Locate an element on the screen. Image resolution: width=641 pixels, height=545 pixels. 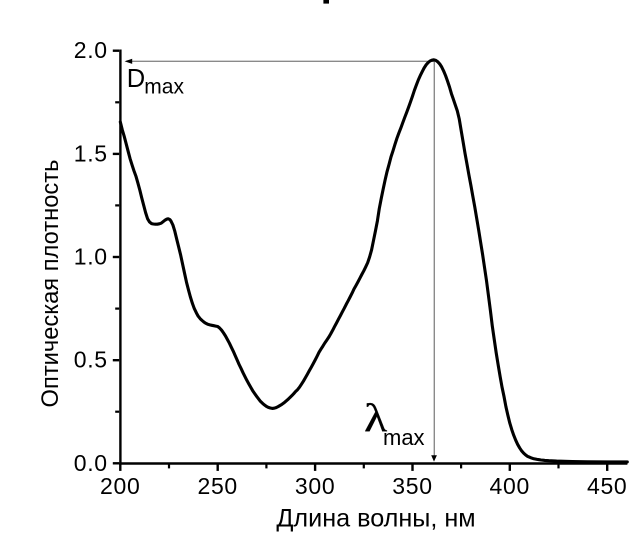
svg-text: 350 is located at coordinates (412, 486).